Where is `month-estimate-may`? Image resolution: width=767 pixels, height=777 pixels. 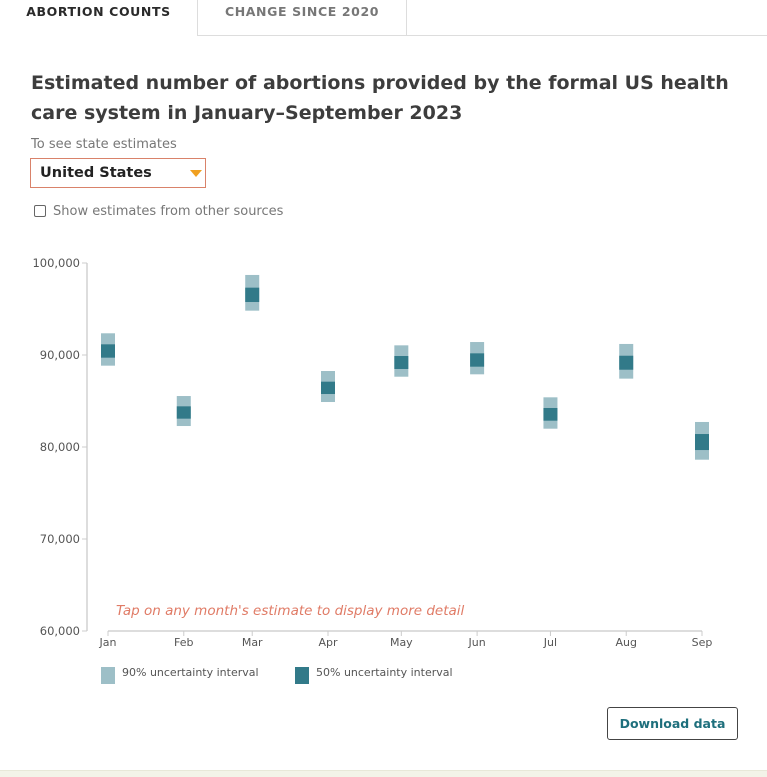 month-estimate-may is located at coordinates (401, 361).